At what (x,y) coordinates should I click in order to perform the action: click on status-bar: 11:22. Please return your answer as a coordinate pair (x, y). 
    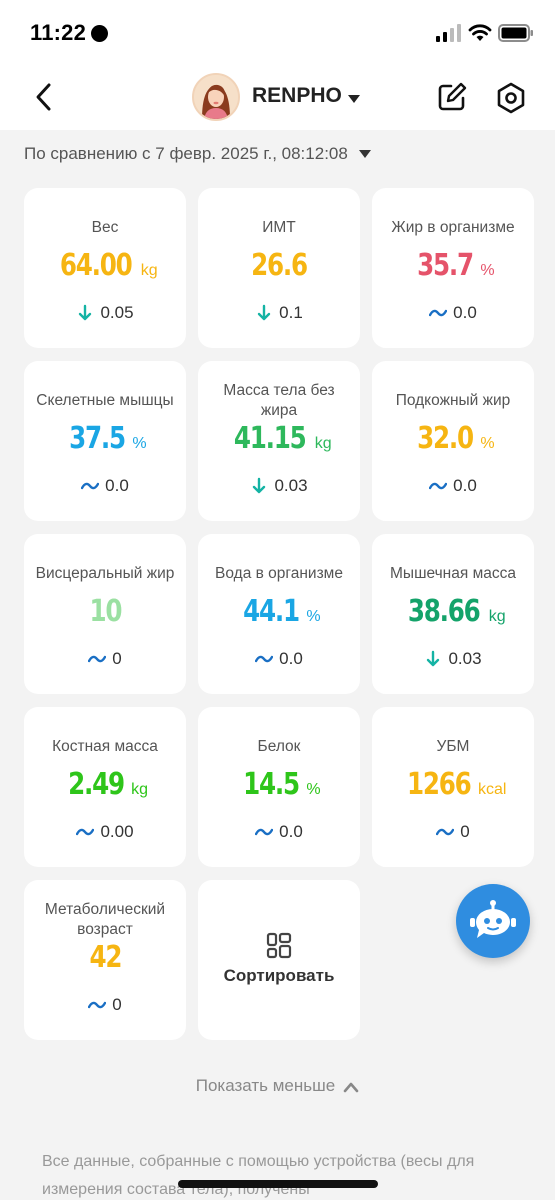
    Looking at the image, I should click on (277, 34).